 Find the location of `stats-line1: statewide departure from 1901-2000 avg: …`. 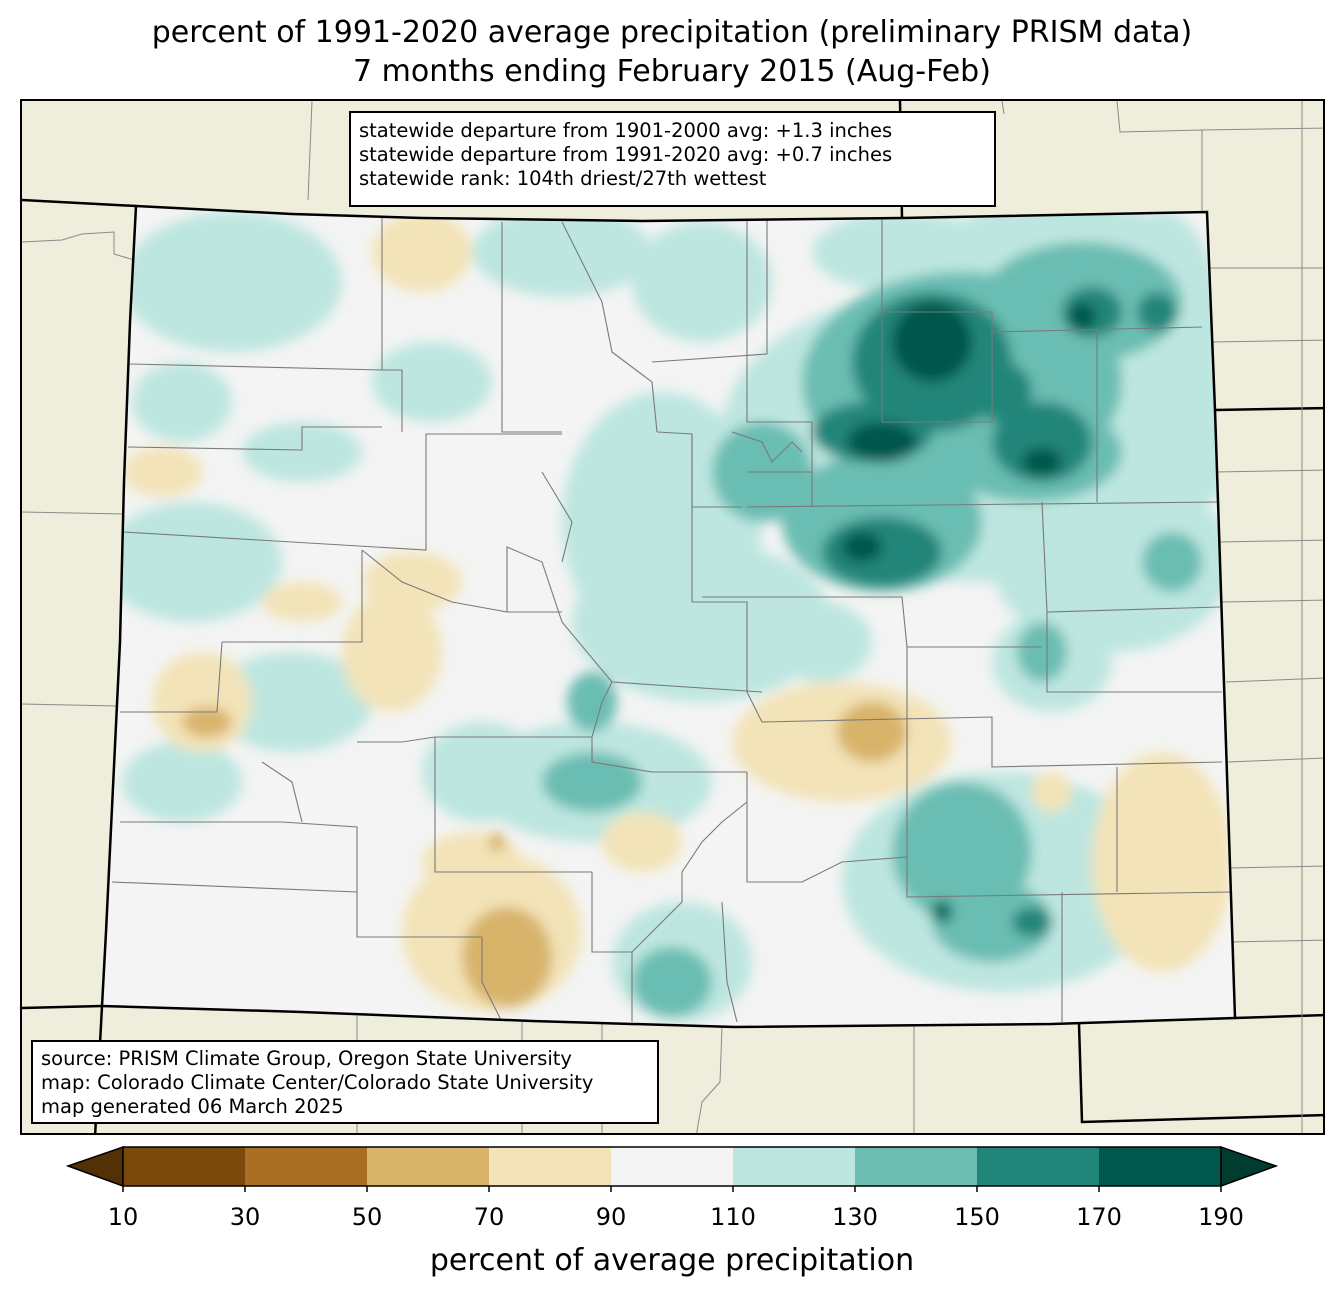

stats-line1: statewide departure from 1901-2000 avg: … is located at coordinates (626, 130).